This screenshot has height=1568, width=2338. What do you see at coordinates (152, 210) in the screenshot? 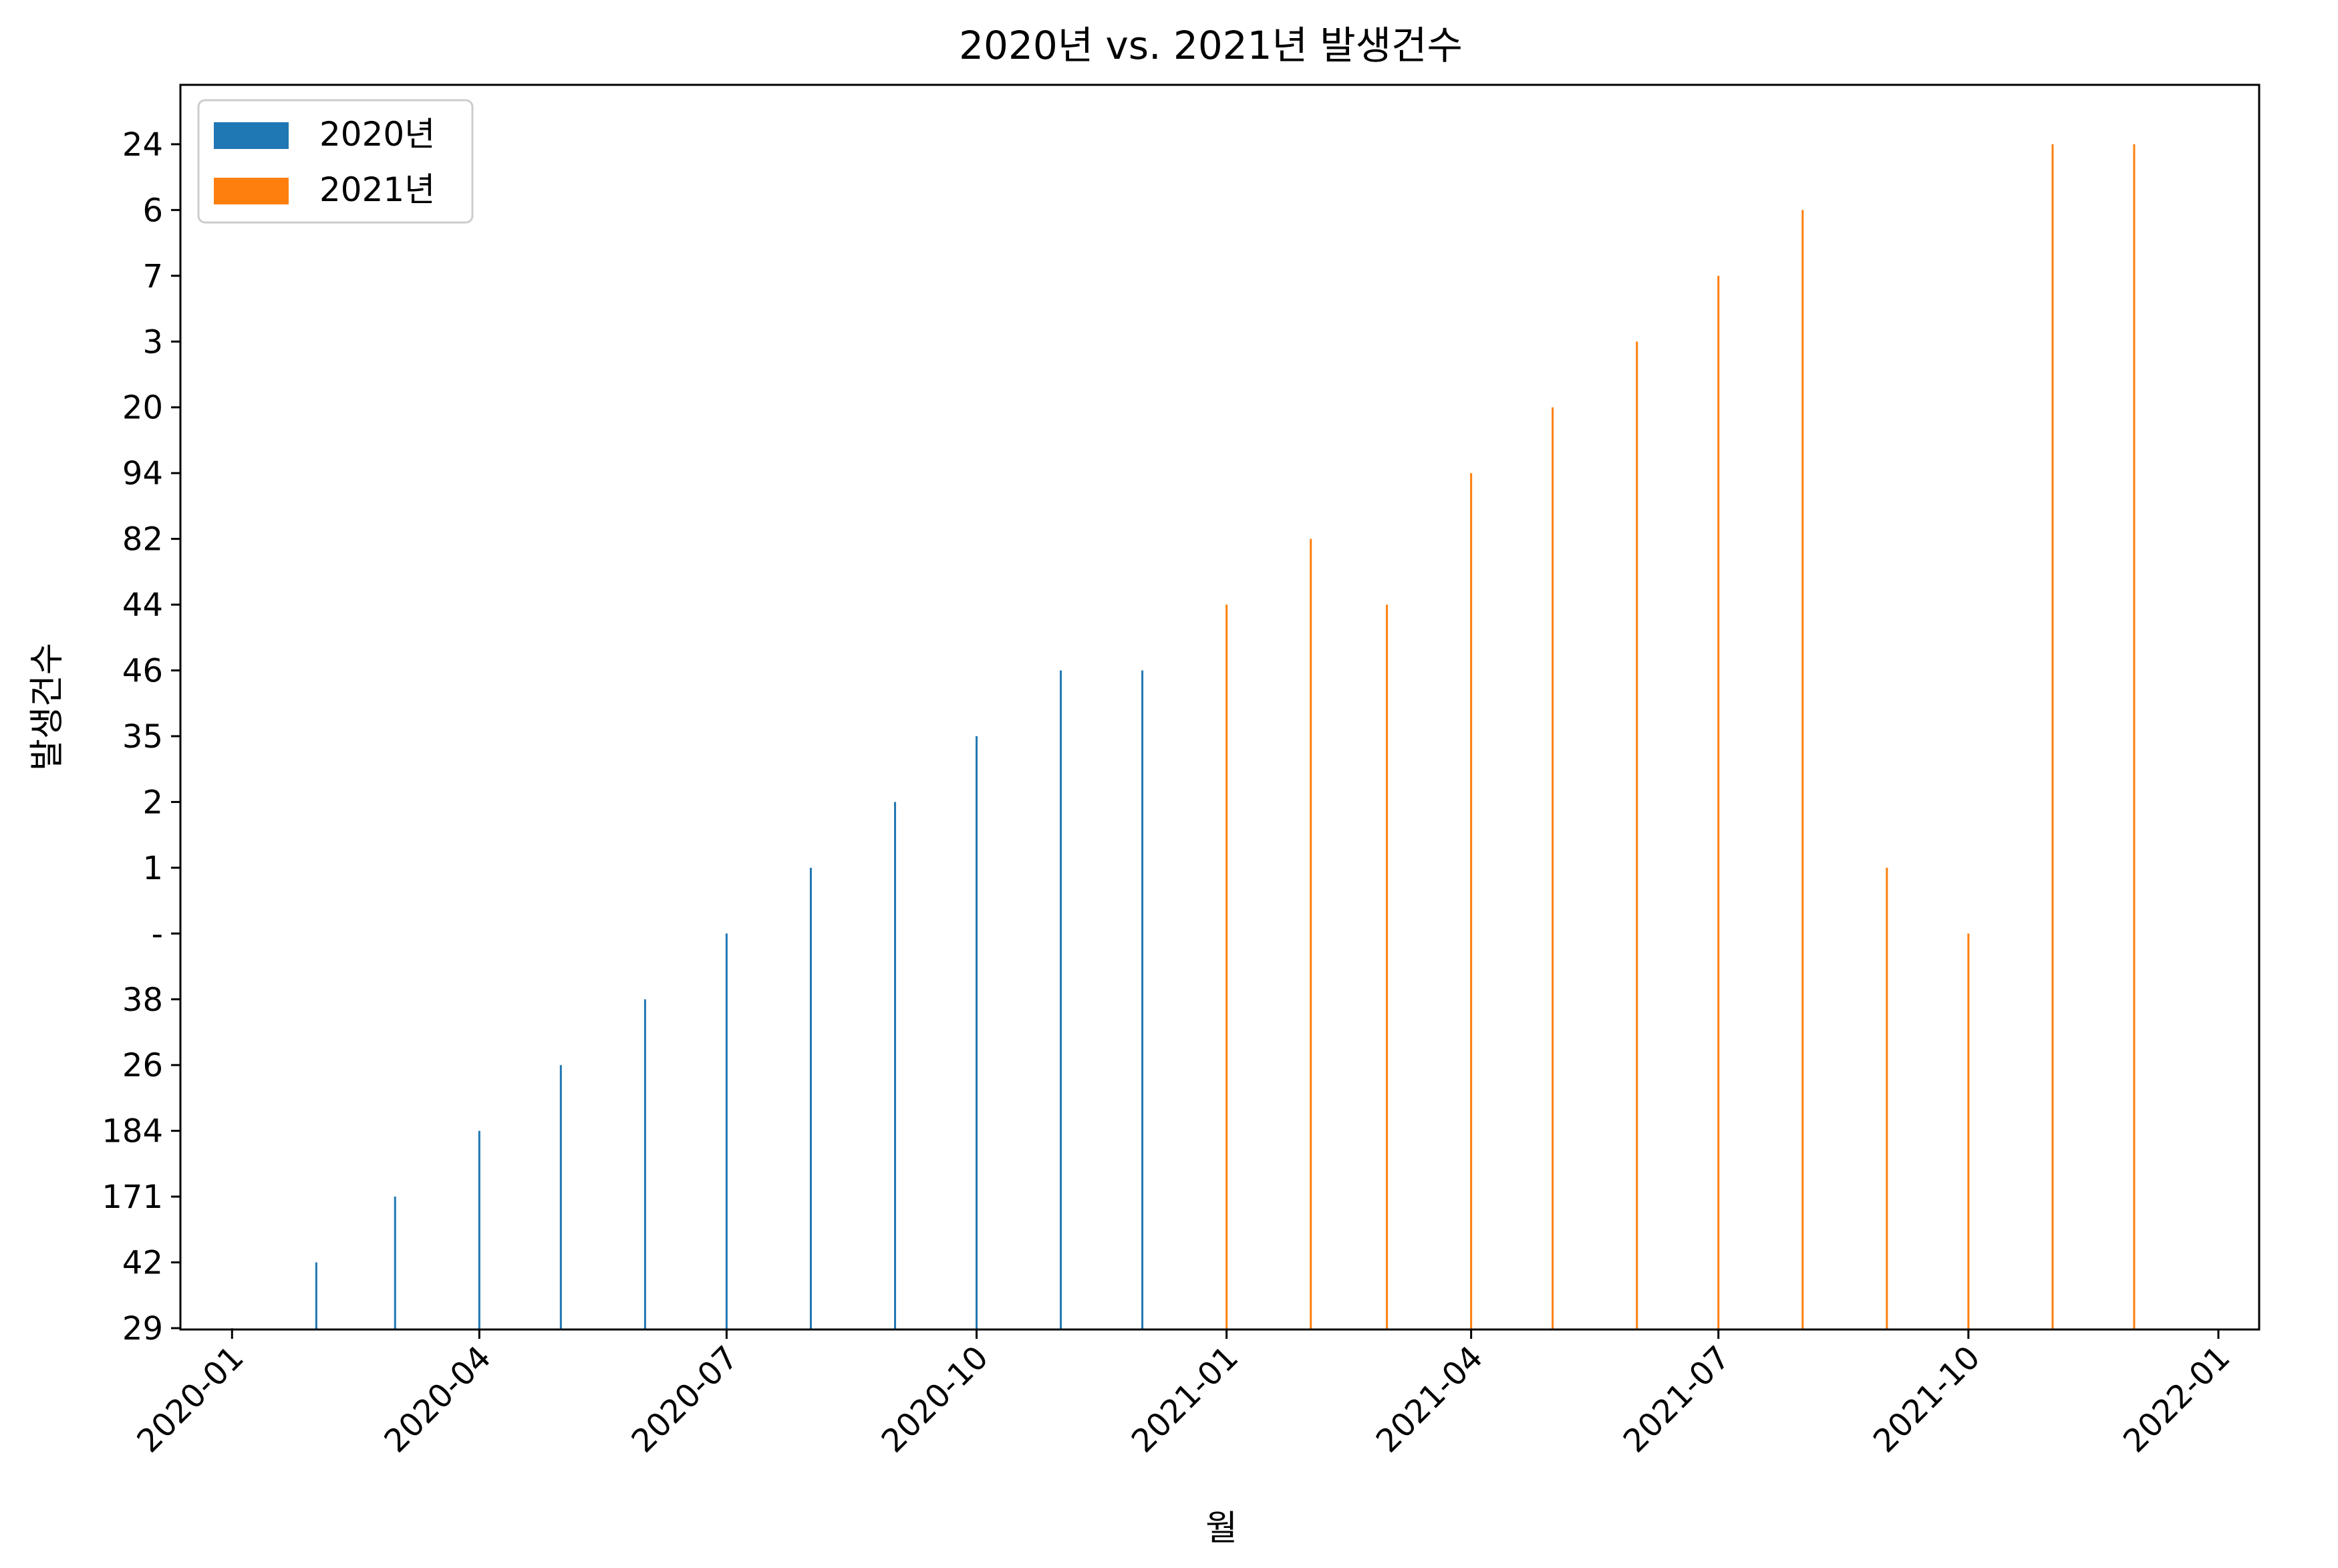
I see `y-tick-label: 6` at bounding box center [152, 210].